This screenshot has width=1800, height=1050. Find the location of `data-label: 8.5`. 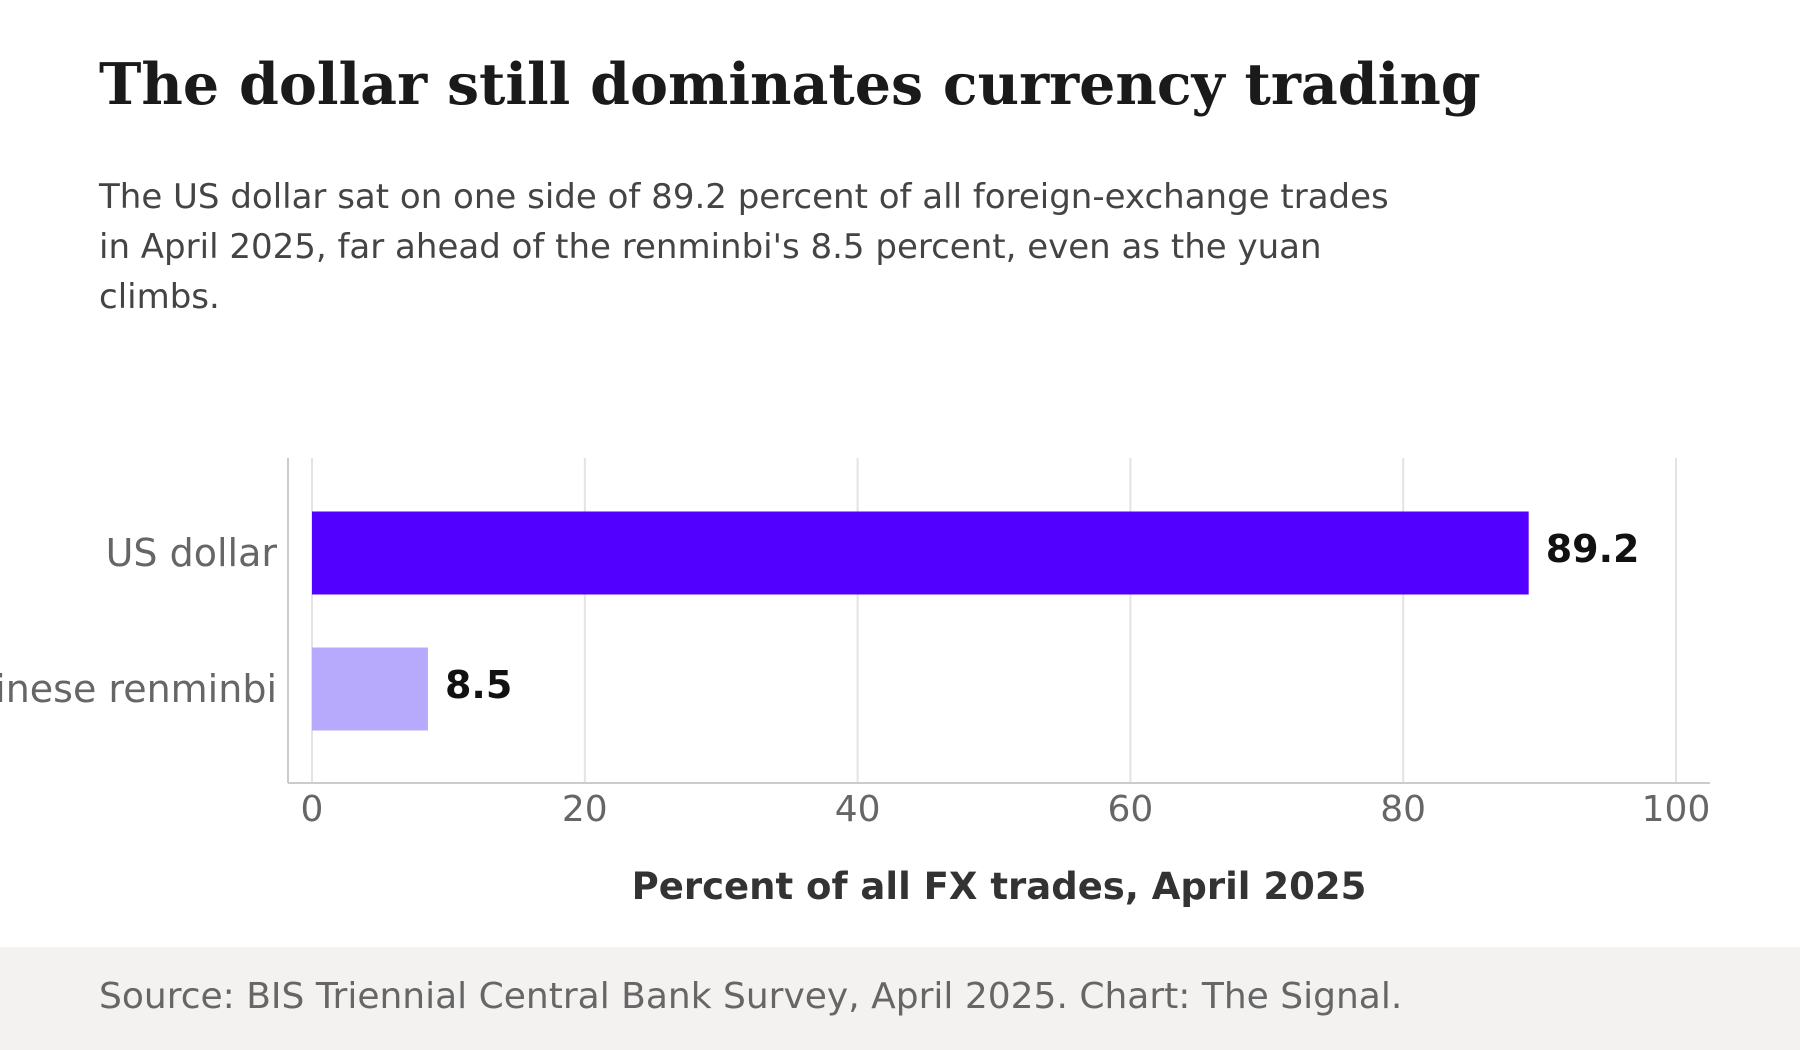

data-label: 8.5 is located at coordinates (478, 685).